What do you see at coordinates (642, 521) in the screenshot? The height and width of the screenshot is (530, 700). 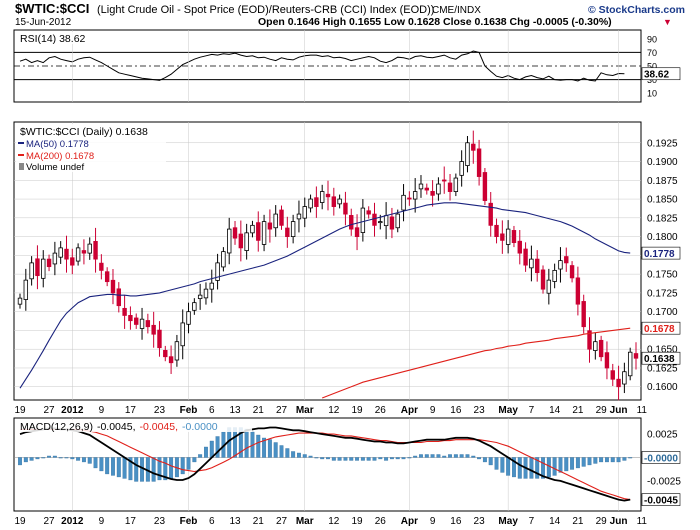 I see `x-tick-label-r1-25: 11` at bounding box center [642, 521].